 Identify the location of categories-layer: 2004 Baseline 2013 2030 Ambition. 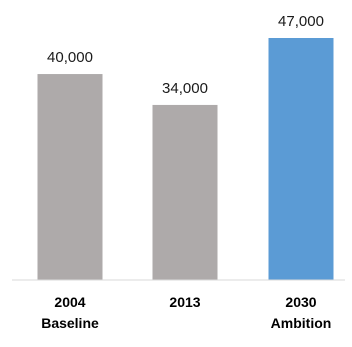
(186, 312).